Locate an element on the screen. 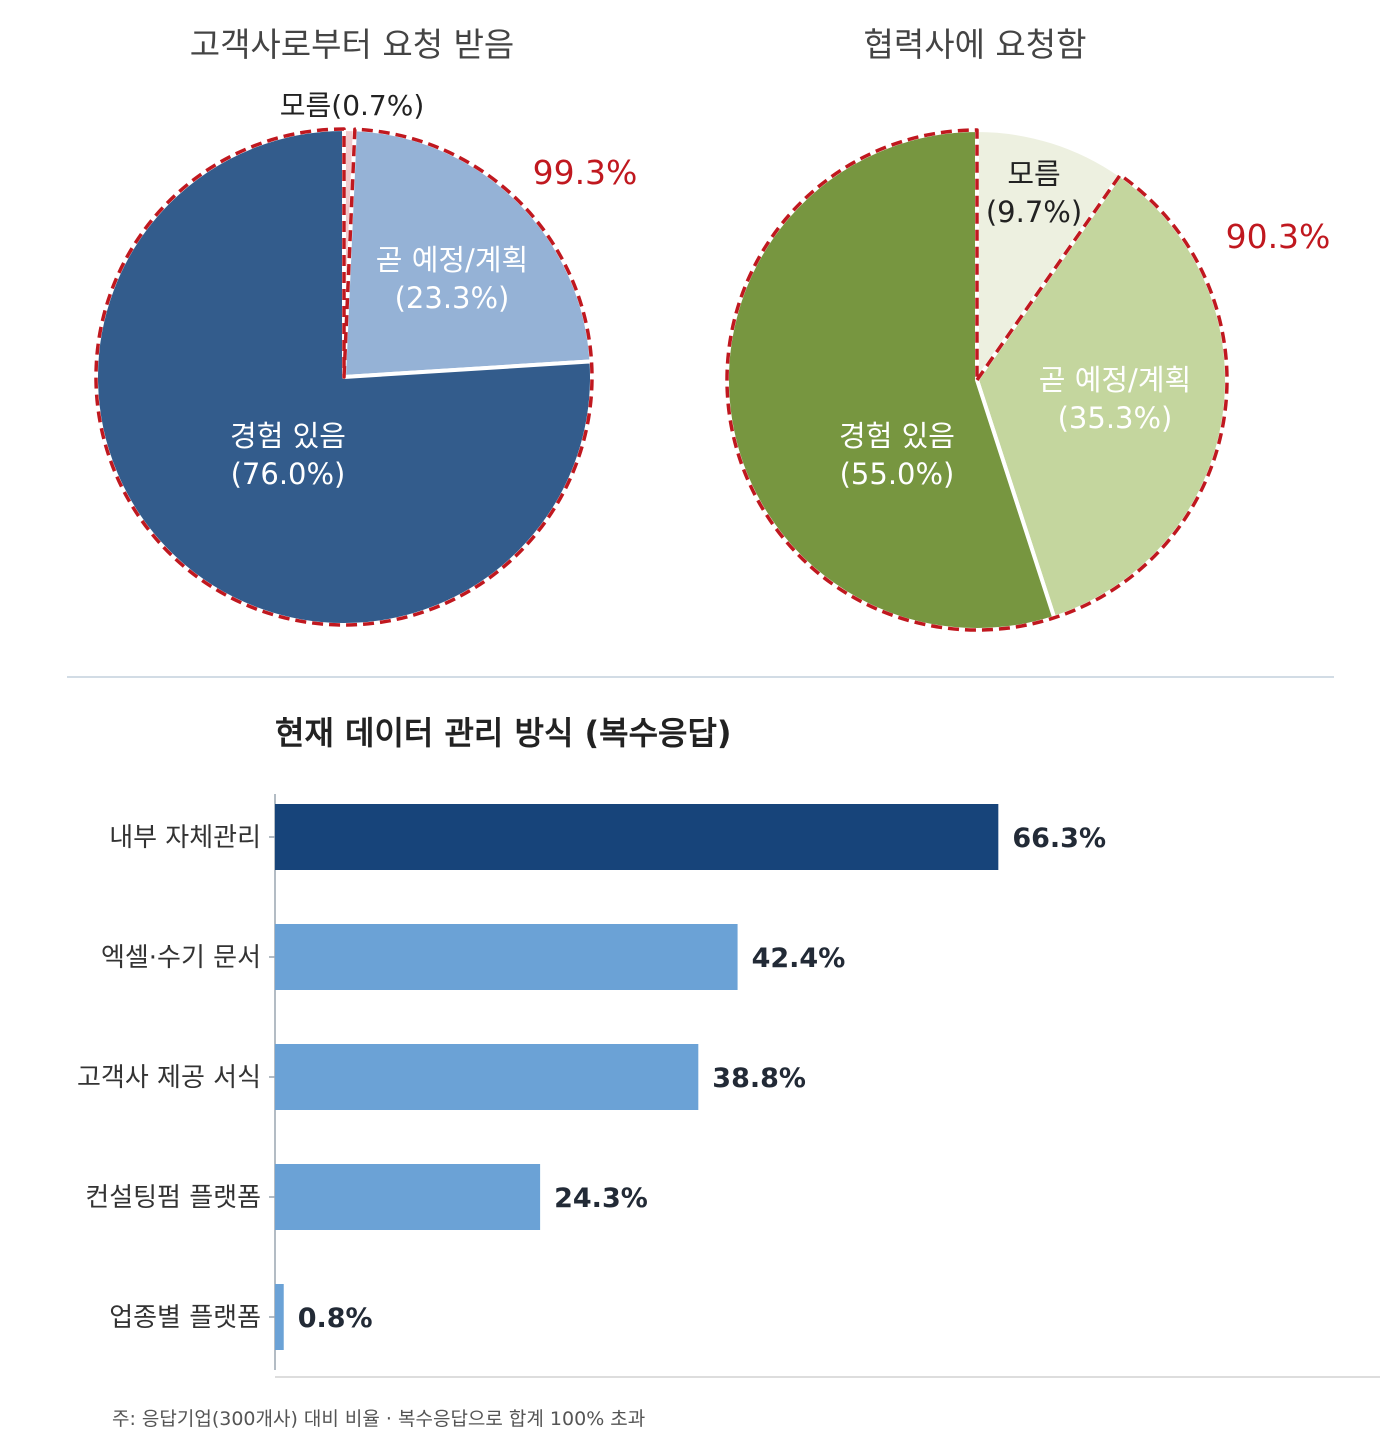 The image size is (1400, 1441). pie-2-title: 협력사에 요청함 is located at coordinates (974, 44).